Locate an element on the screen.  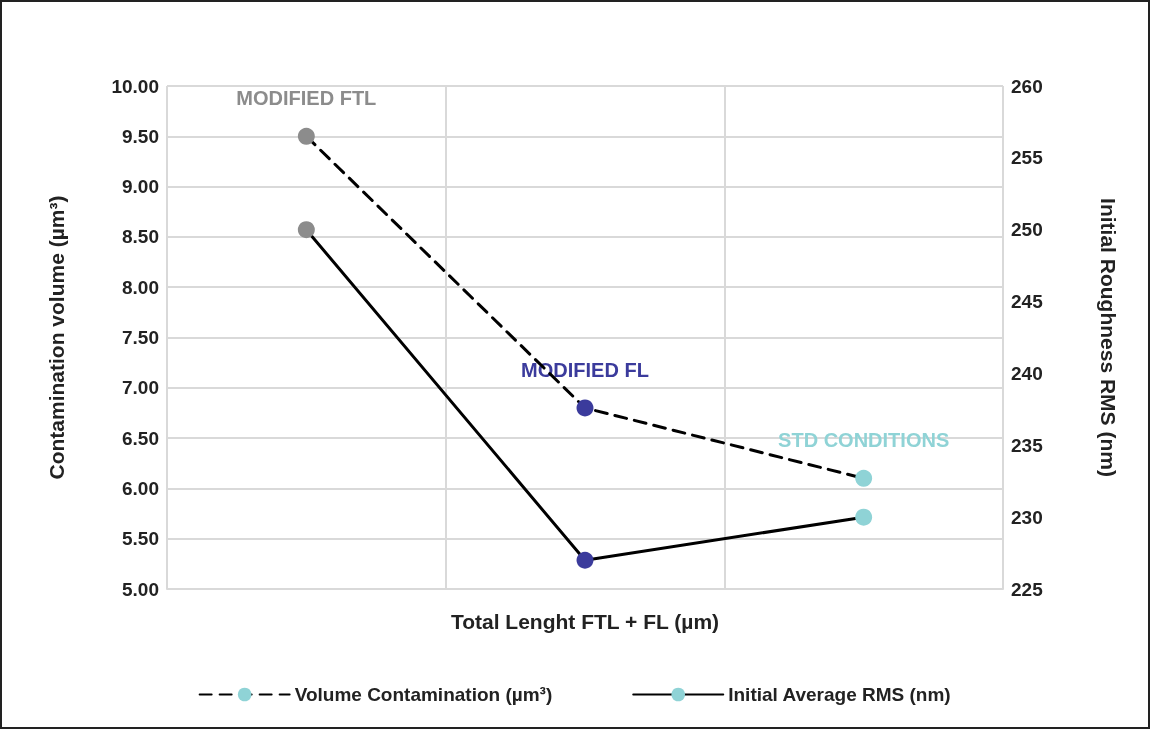
y-tick-label: 9.00 is located at coordinates (140, 187).